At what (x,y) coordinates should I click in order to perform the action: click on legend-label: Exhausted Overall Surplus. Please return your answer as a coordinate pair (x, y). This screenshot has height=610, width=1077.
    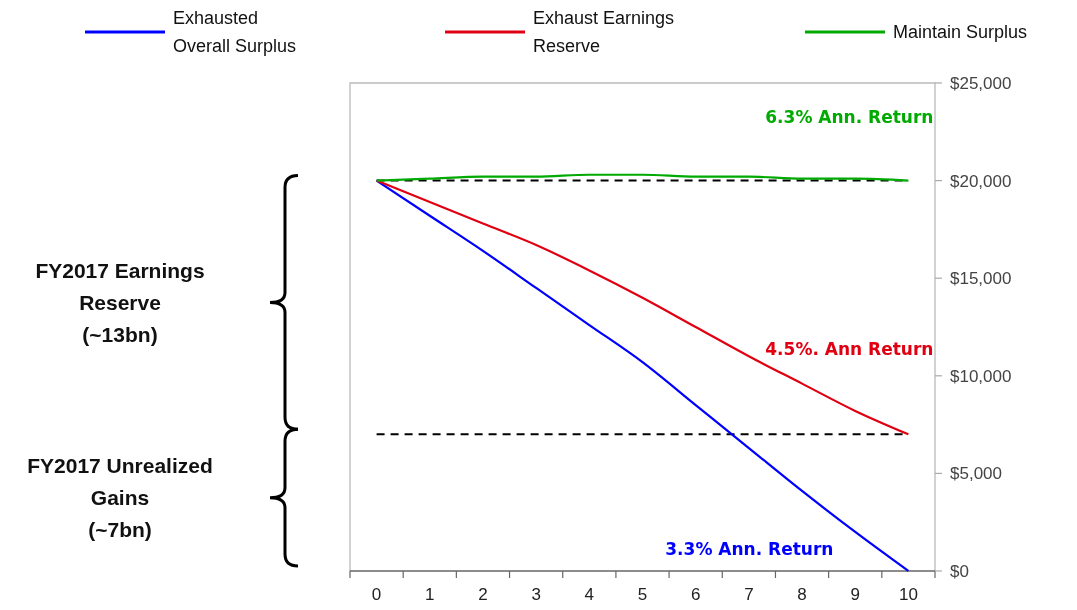
    Looking at the image, I should click on (235, 32).